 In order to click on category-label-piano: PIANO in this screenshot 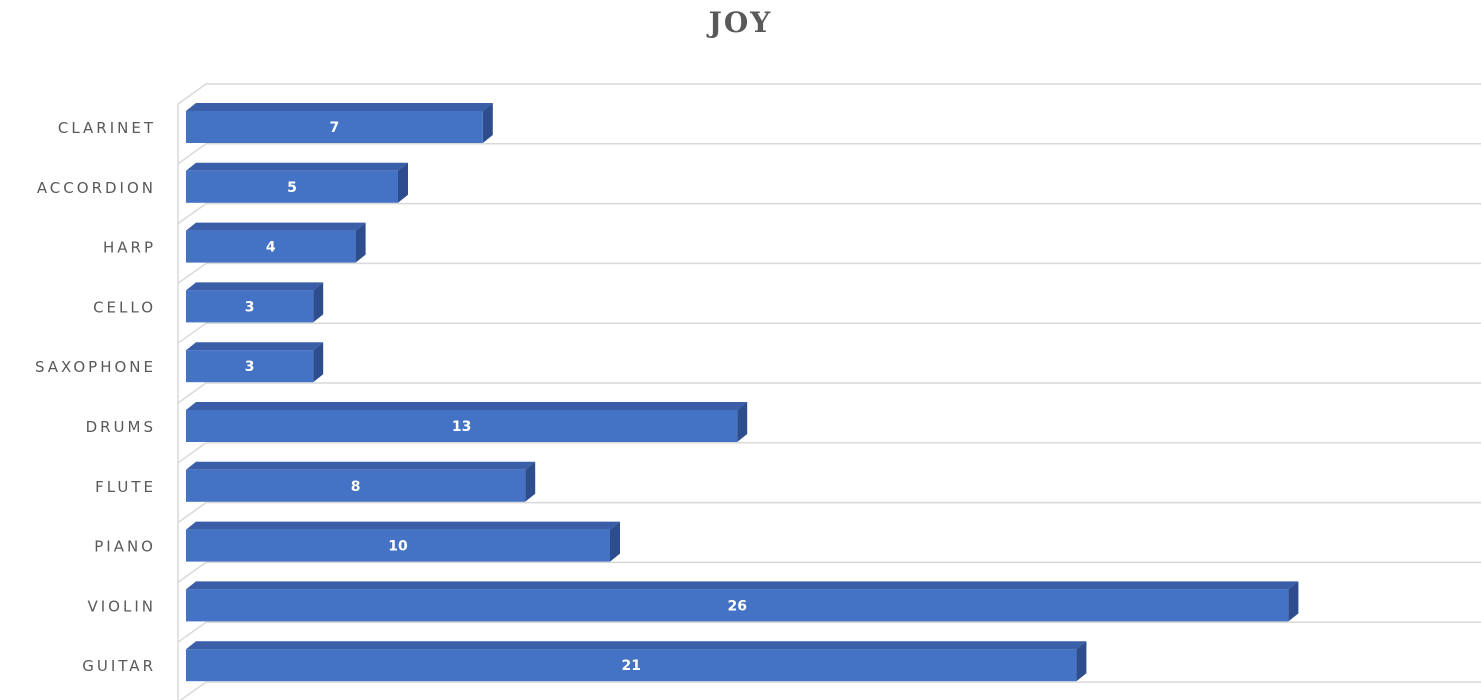, I will do `click(125, 547)`.